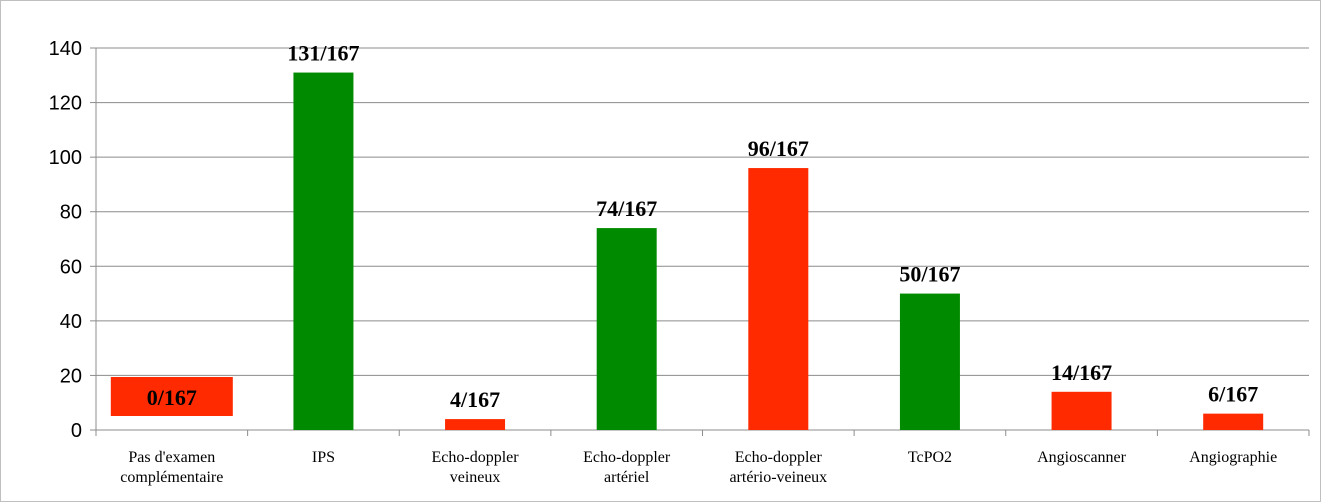 Image resolution: width=1321 pixels, height=502 pixels. I want to click on x-tick-label: Angioscanner, so click(1082, 457).